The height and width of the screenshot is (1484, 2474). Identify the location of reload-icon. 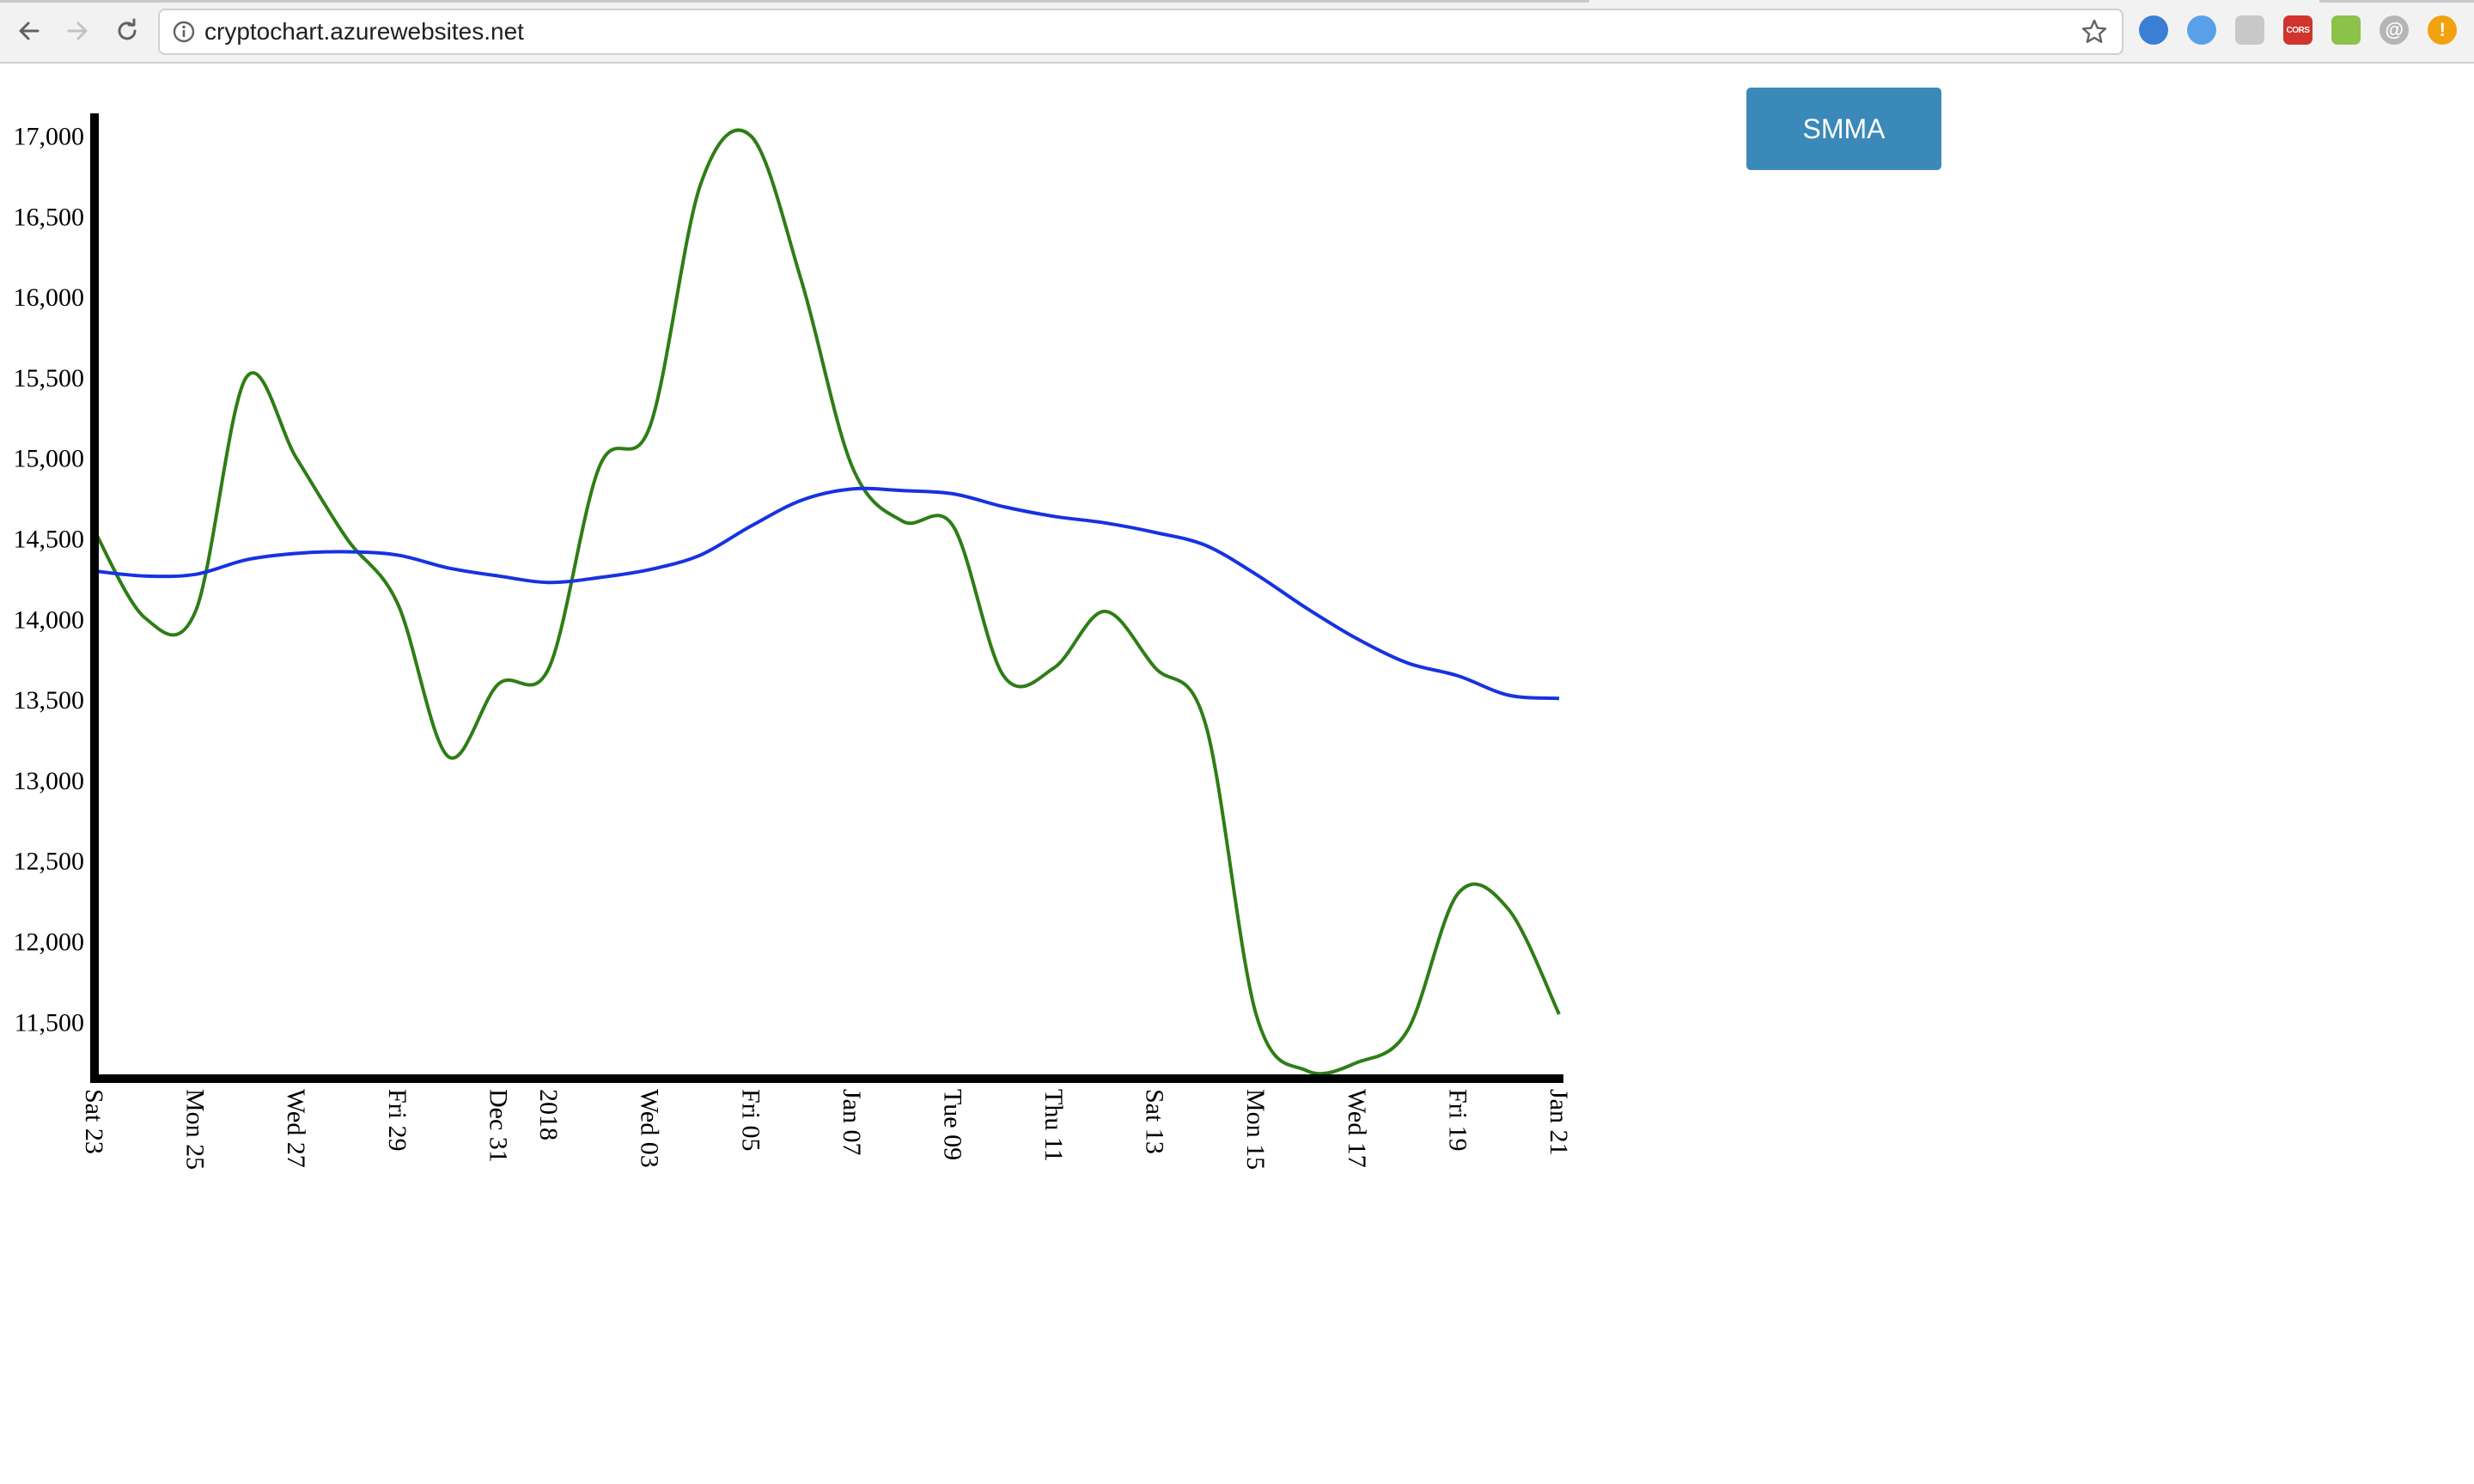
(127, 29).